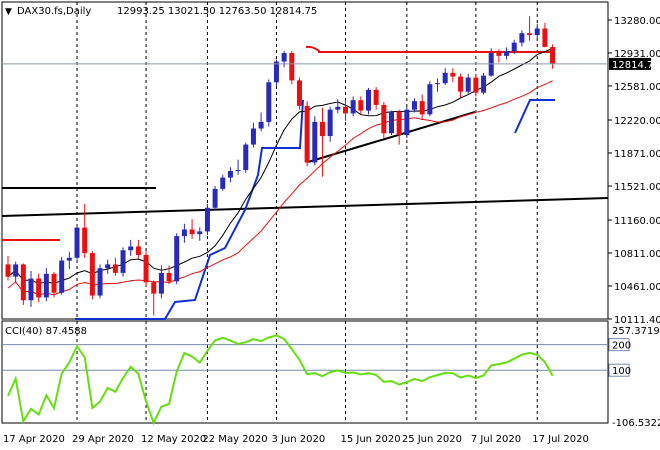 The image size is (660, 450). What do you see at coordinates (46, 331) in the screenshot?
I see `indicator-title: CCI(40) 87.4588` at bounding box center [46, 331].